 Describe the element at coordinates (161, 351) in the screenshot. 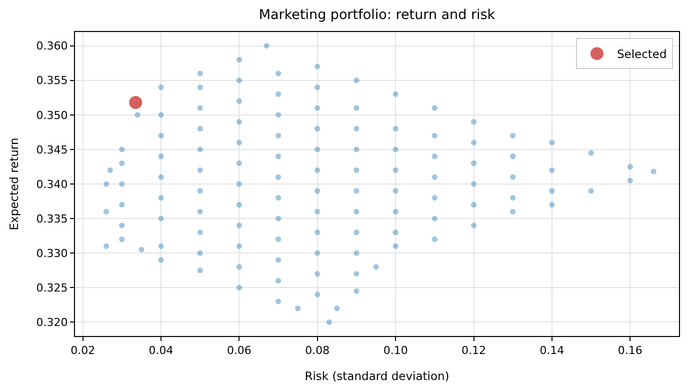

I see `x-tick-label: 0.04` at that location.